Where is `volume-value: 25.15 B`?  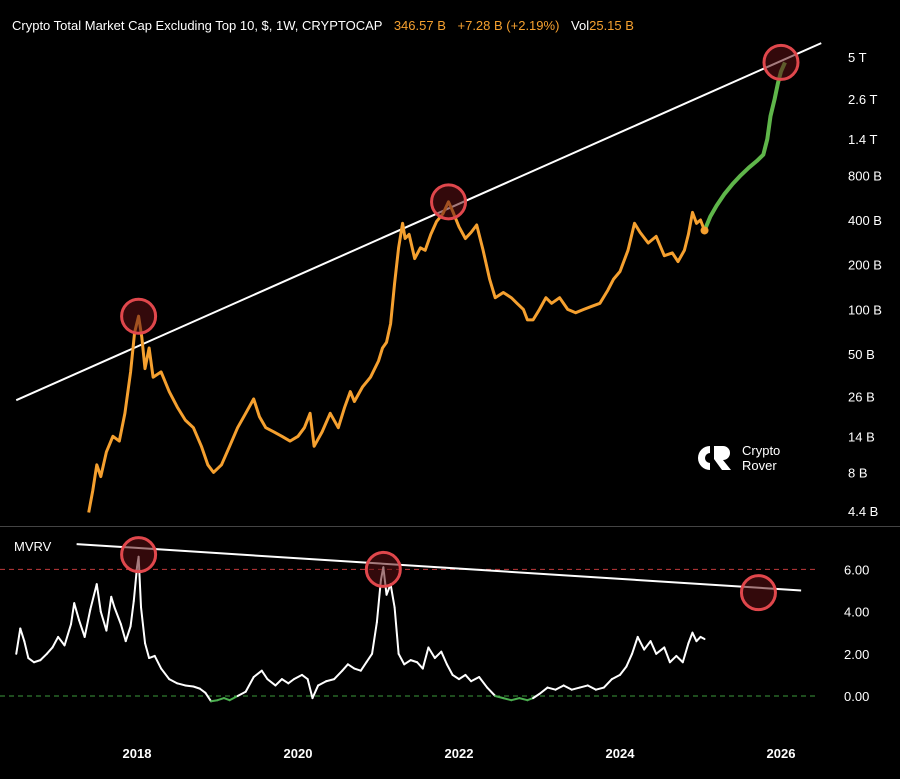
volume-value: 25.15 B is located at coordinates (611, 25).